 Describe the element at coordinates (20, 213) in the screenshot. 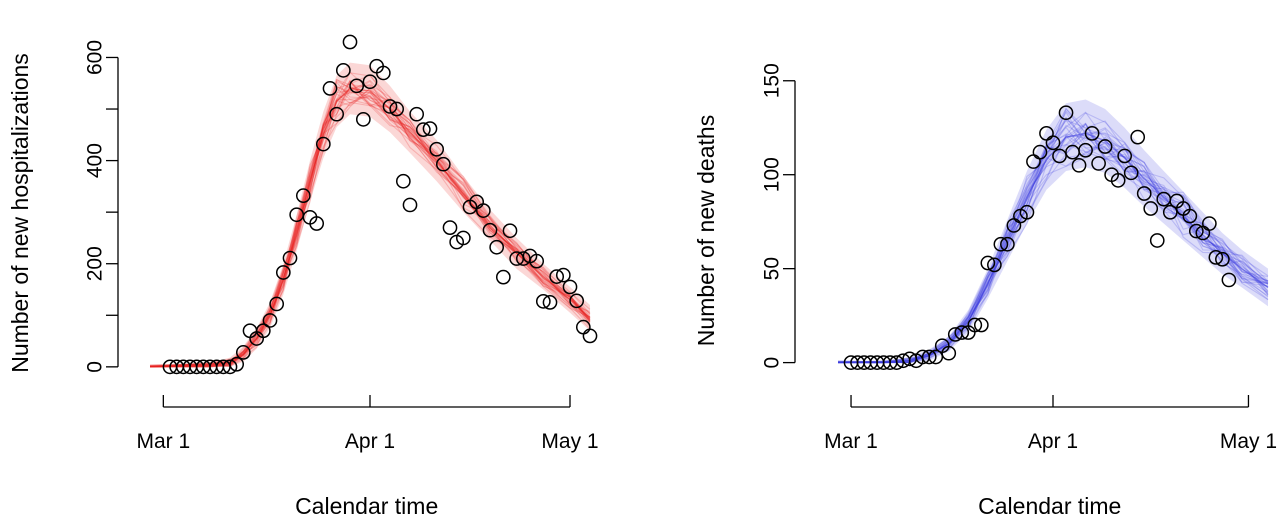

I see `y-axis-title: Number of new hospitalizations` at that location.